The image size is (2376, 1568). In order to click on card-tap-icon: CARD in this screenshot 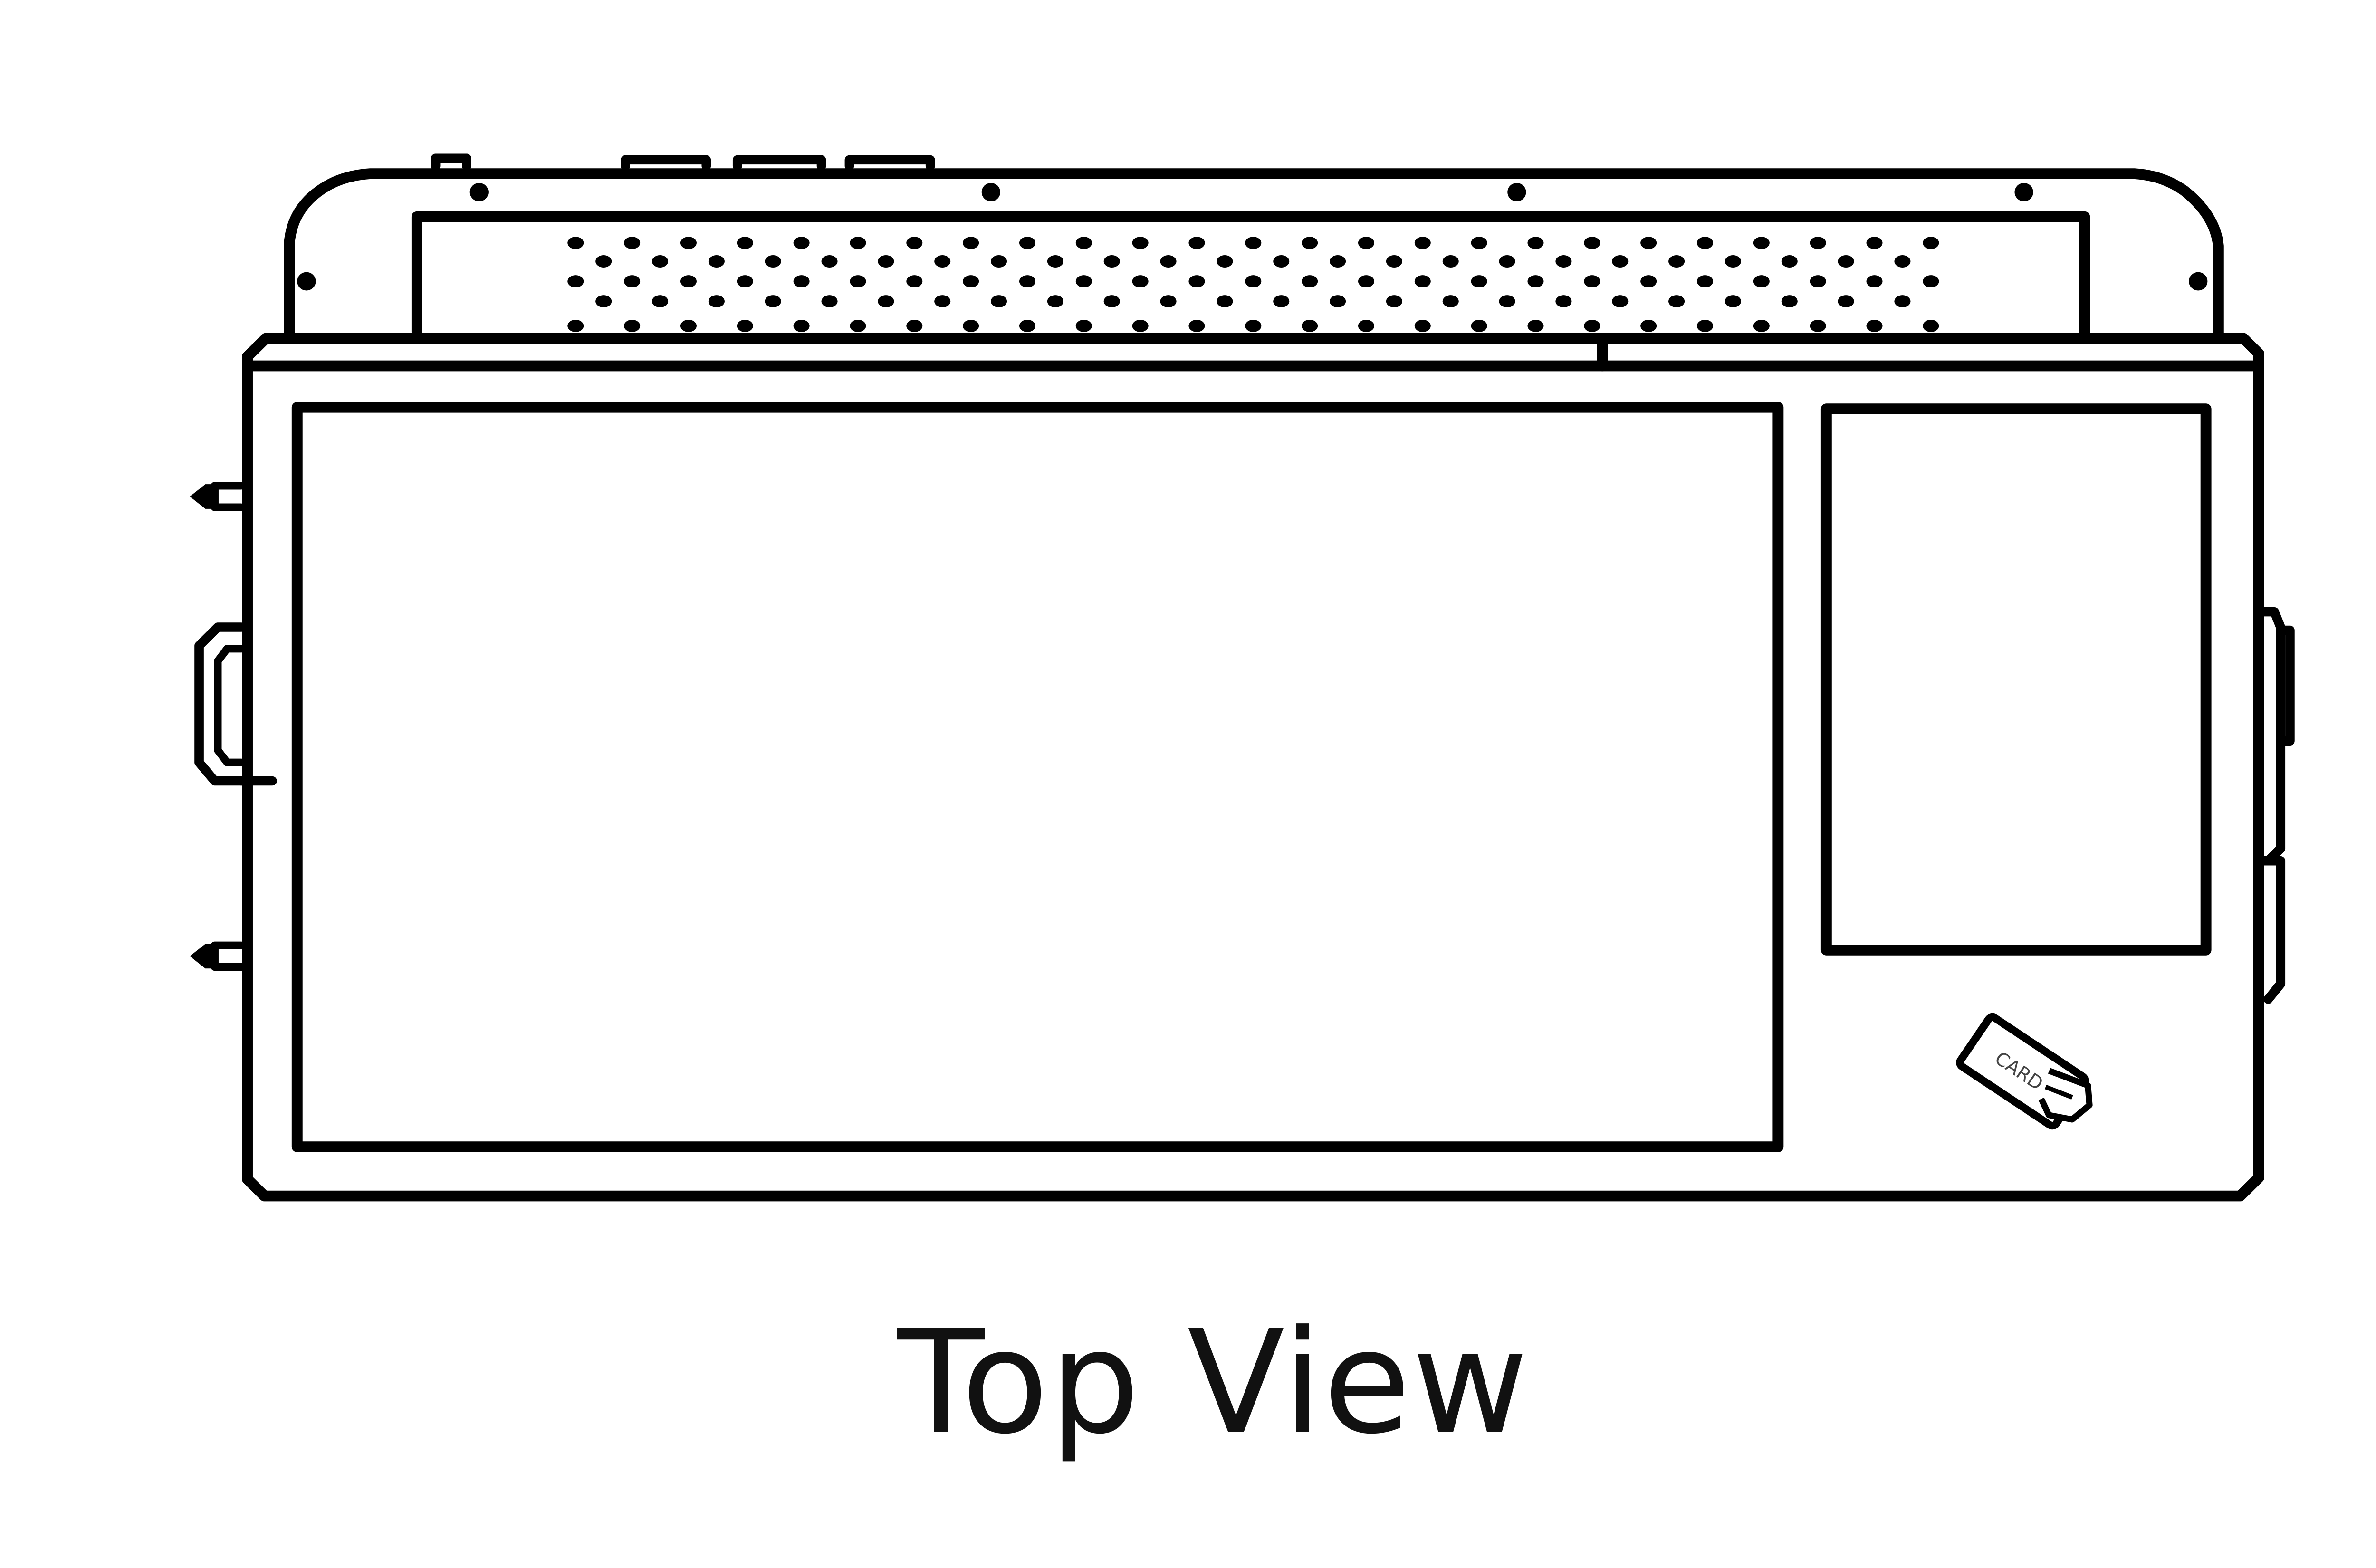, I will do `click(2024, 1071)`.